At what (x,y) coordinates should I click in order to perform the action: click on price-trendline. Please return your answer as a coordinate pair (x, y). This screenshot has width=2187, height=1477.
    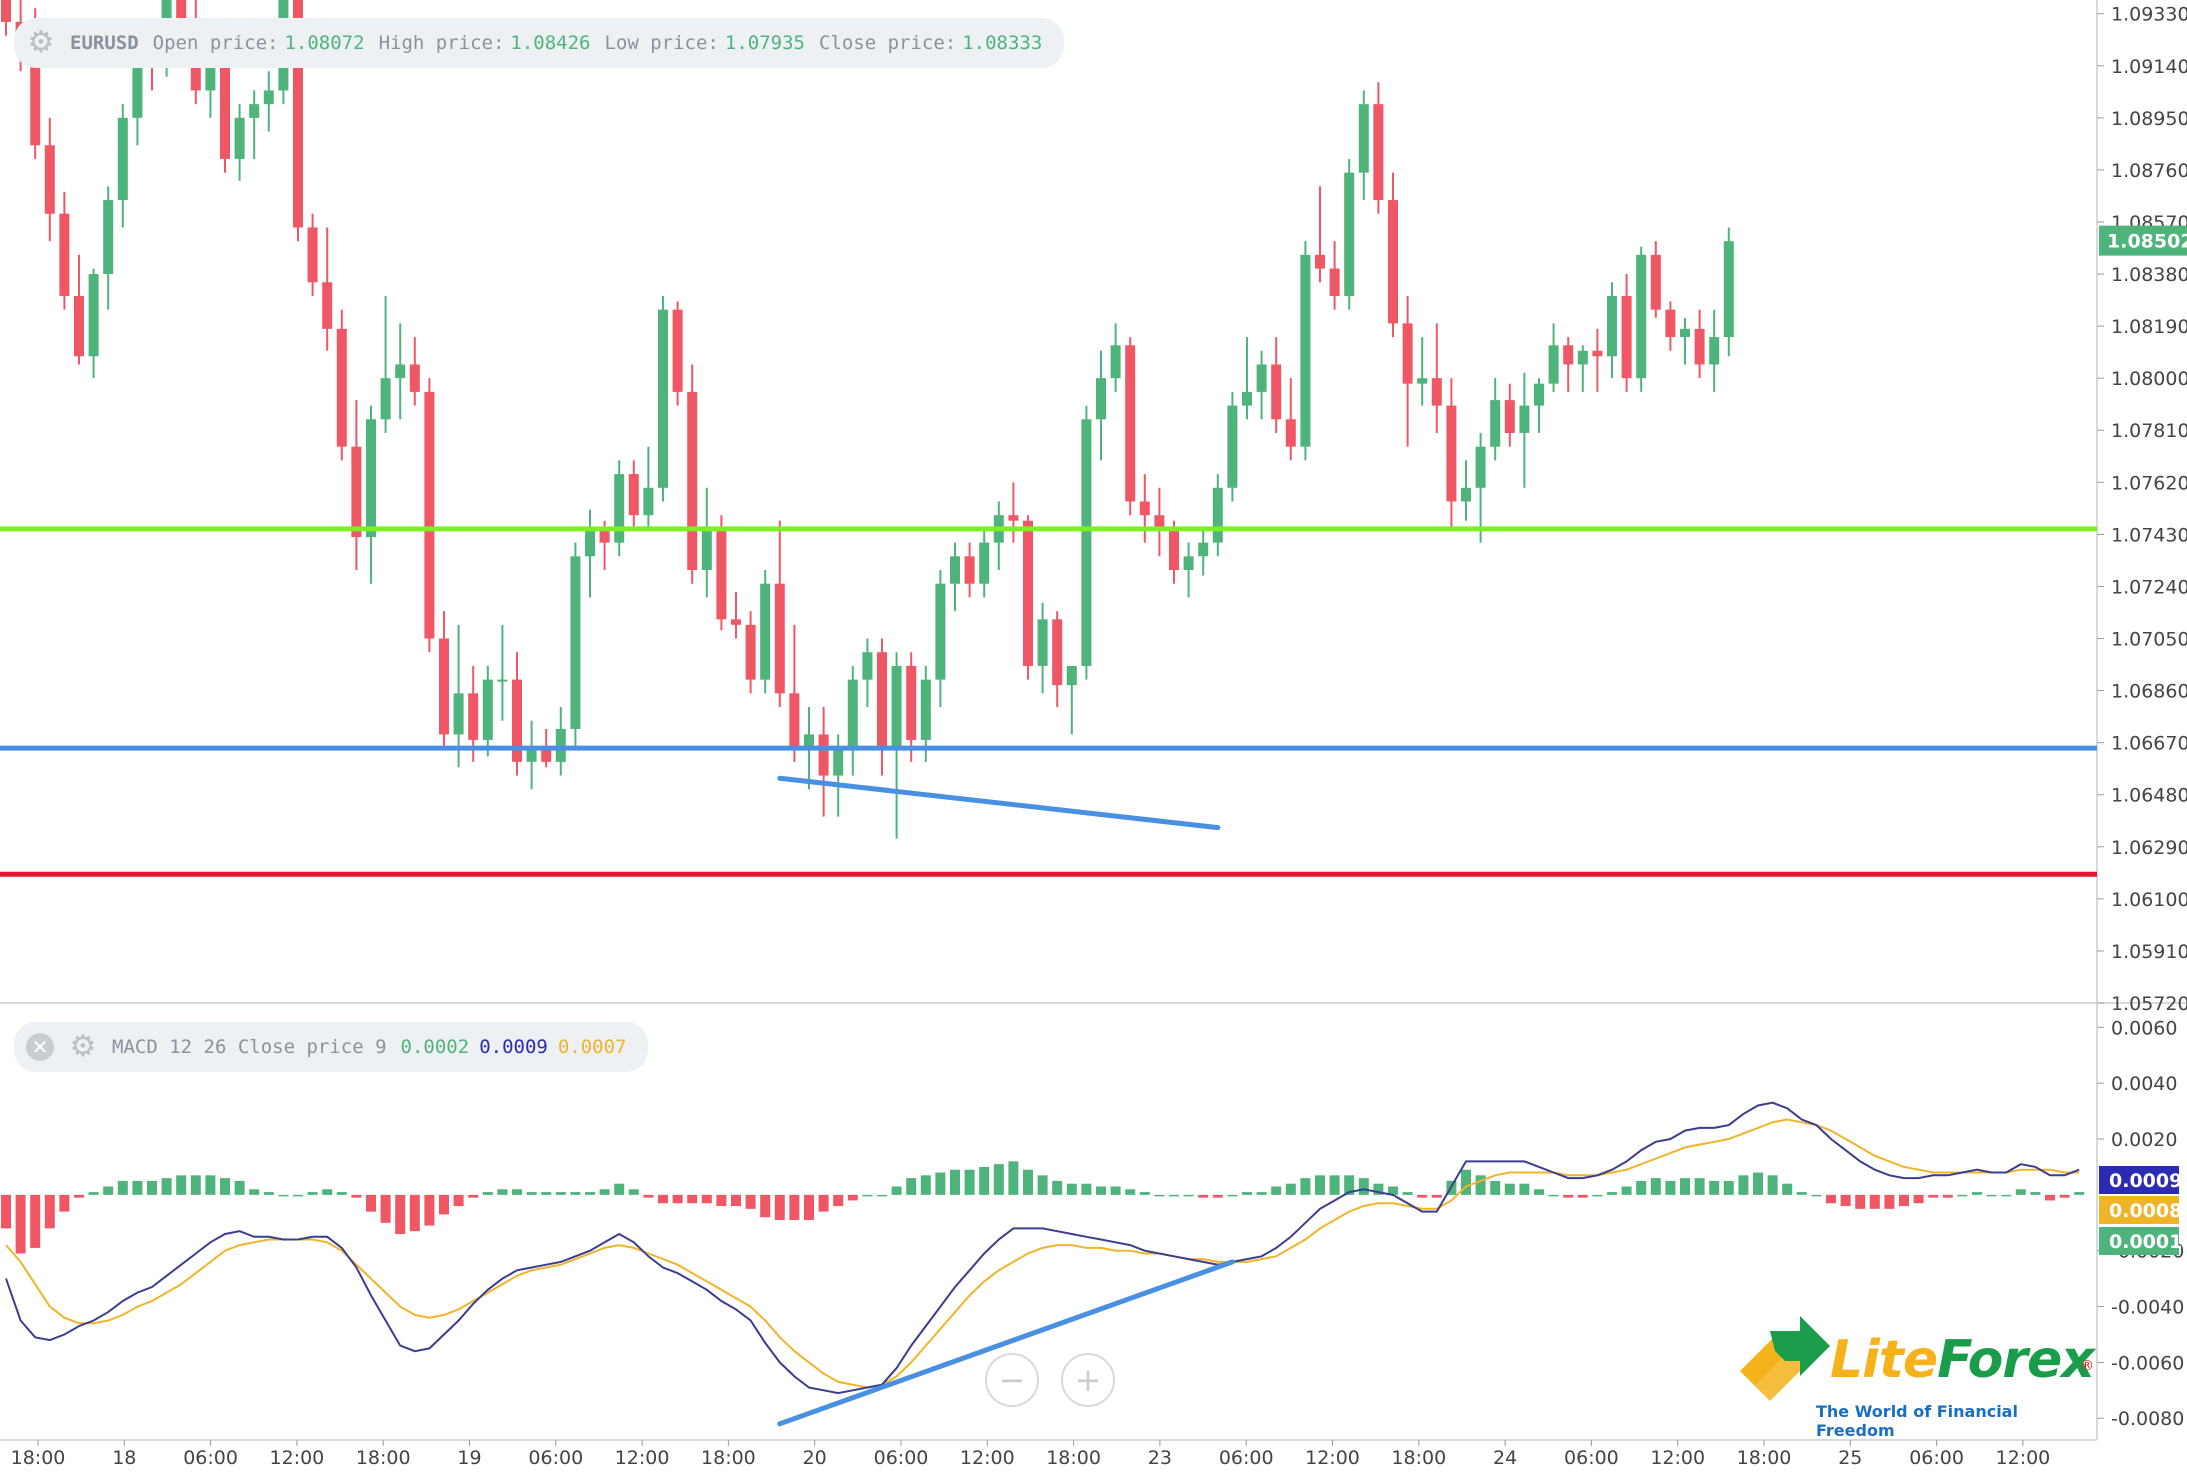
    Looking at the image, I should click on (999, 803).